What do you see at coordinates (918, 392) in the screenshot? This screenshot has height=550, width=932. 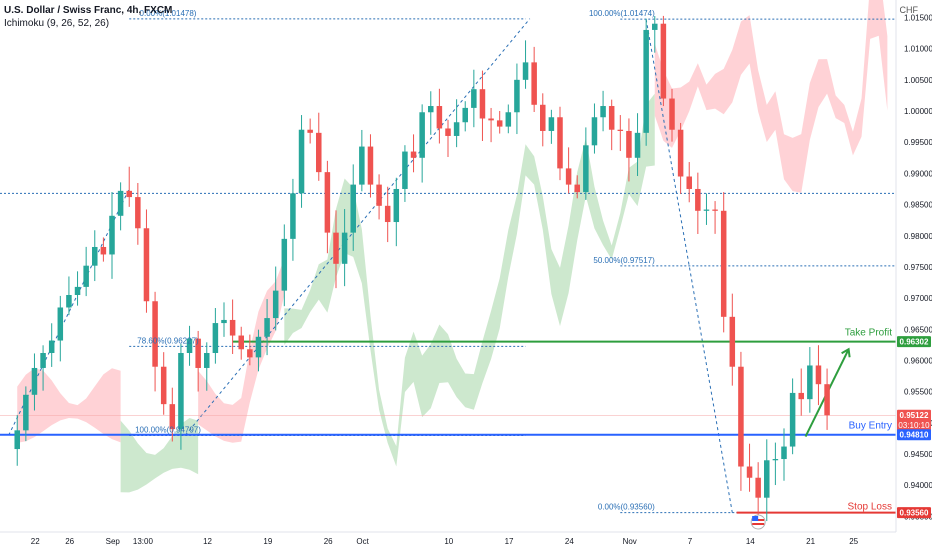 I see `y-tick-label: 0.95500` at bounding box center [918, 392].